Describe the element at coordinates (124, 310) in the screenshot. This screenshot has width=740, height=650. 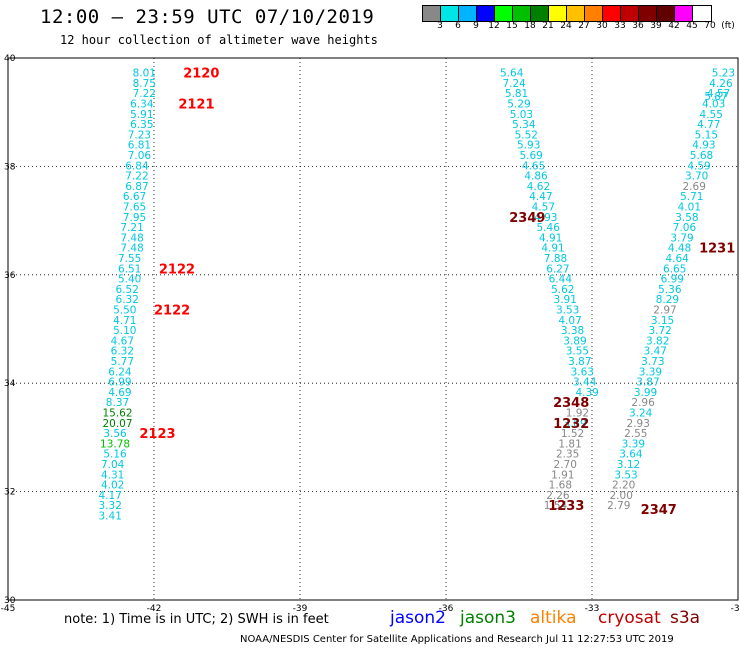
I see `swh-value-label: 5.50` at that location.